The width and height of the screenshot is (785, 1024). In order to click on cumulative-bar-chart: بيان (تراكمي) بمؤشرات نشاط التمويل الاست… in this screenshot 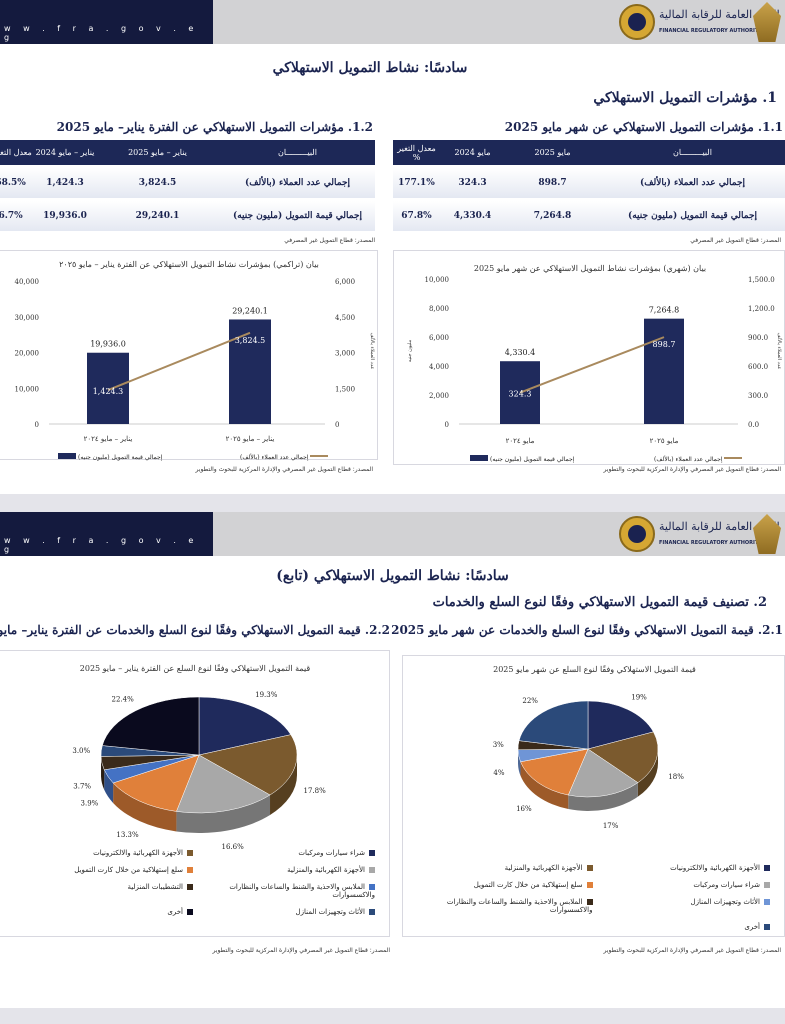, I will do `click(189, 355)`.